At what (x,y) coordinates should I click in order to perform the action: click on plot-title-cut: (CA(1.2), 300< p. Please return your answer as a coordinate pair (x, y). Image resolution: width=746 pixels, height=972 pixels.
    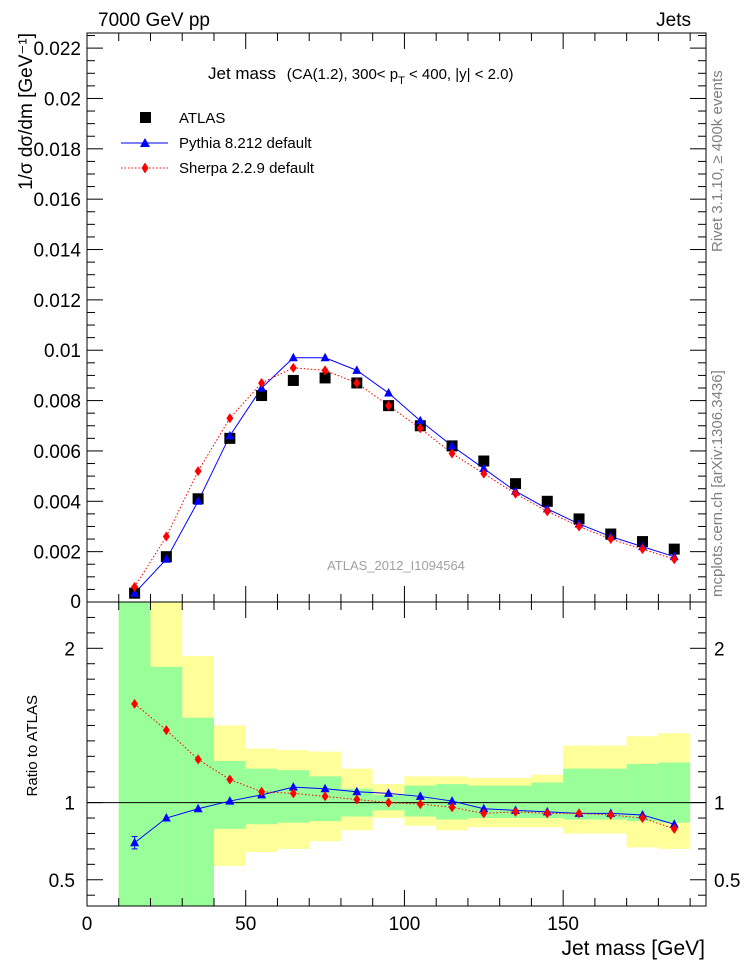
    Looking at the image, I should click on (342, 74).